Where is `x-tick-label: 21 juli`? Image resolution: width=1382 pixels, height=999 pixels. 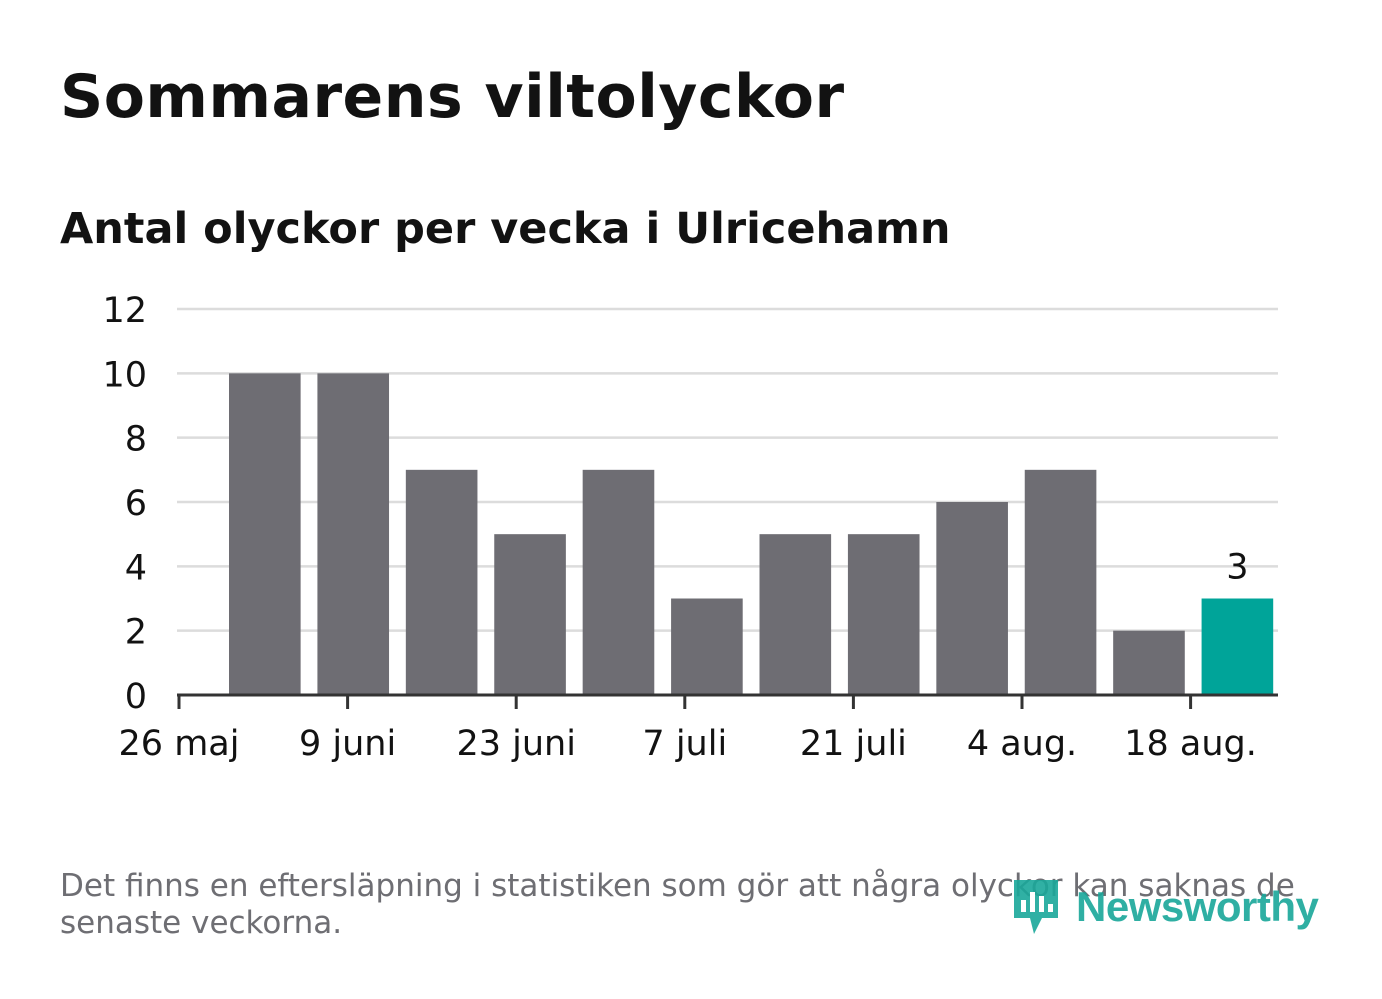
x-tick-label: 21 juli is located at coordinates (853, 744).